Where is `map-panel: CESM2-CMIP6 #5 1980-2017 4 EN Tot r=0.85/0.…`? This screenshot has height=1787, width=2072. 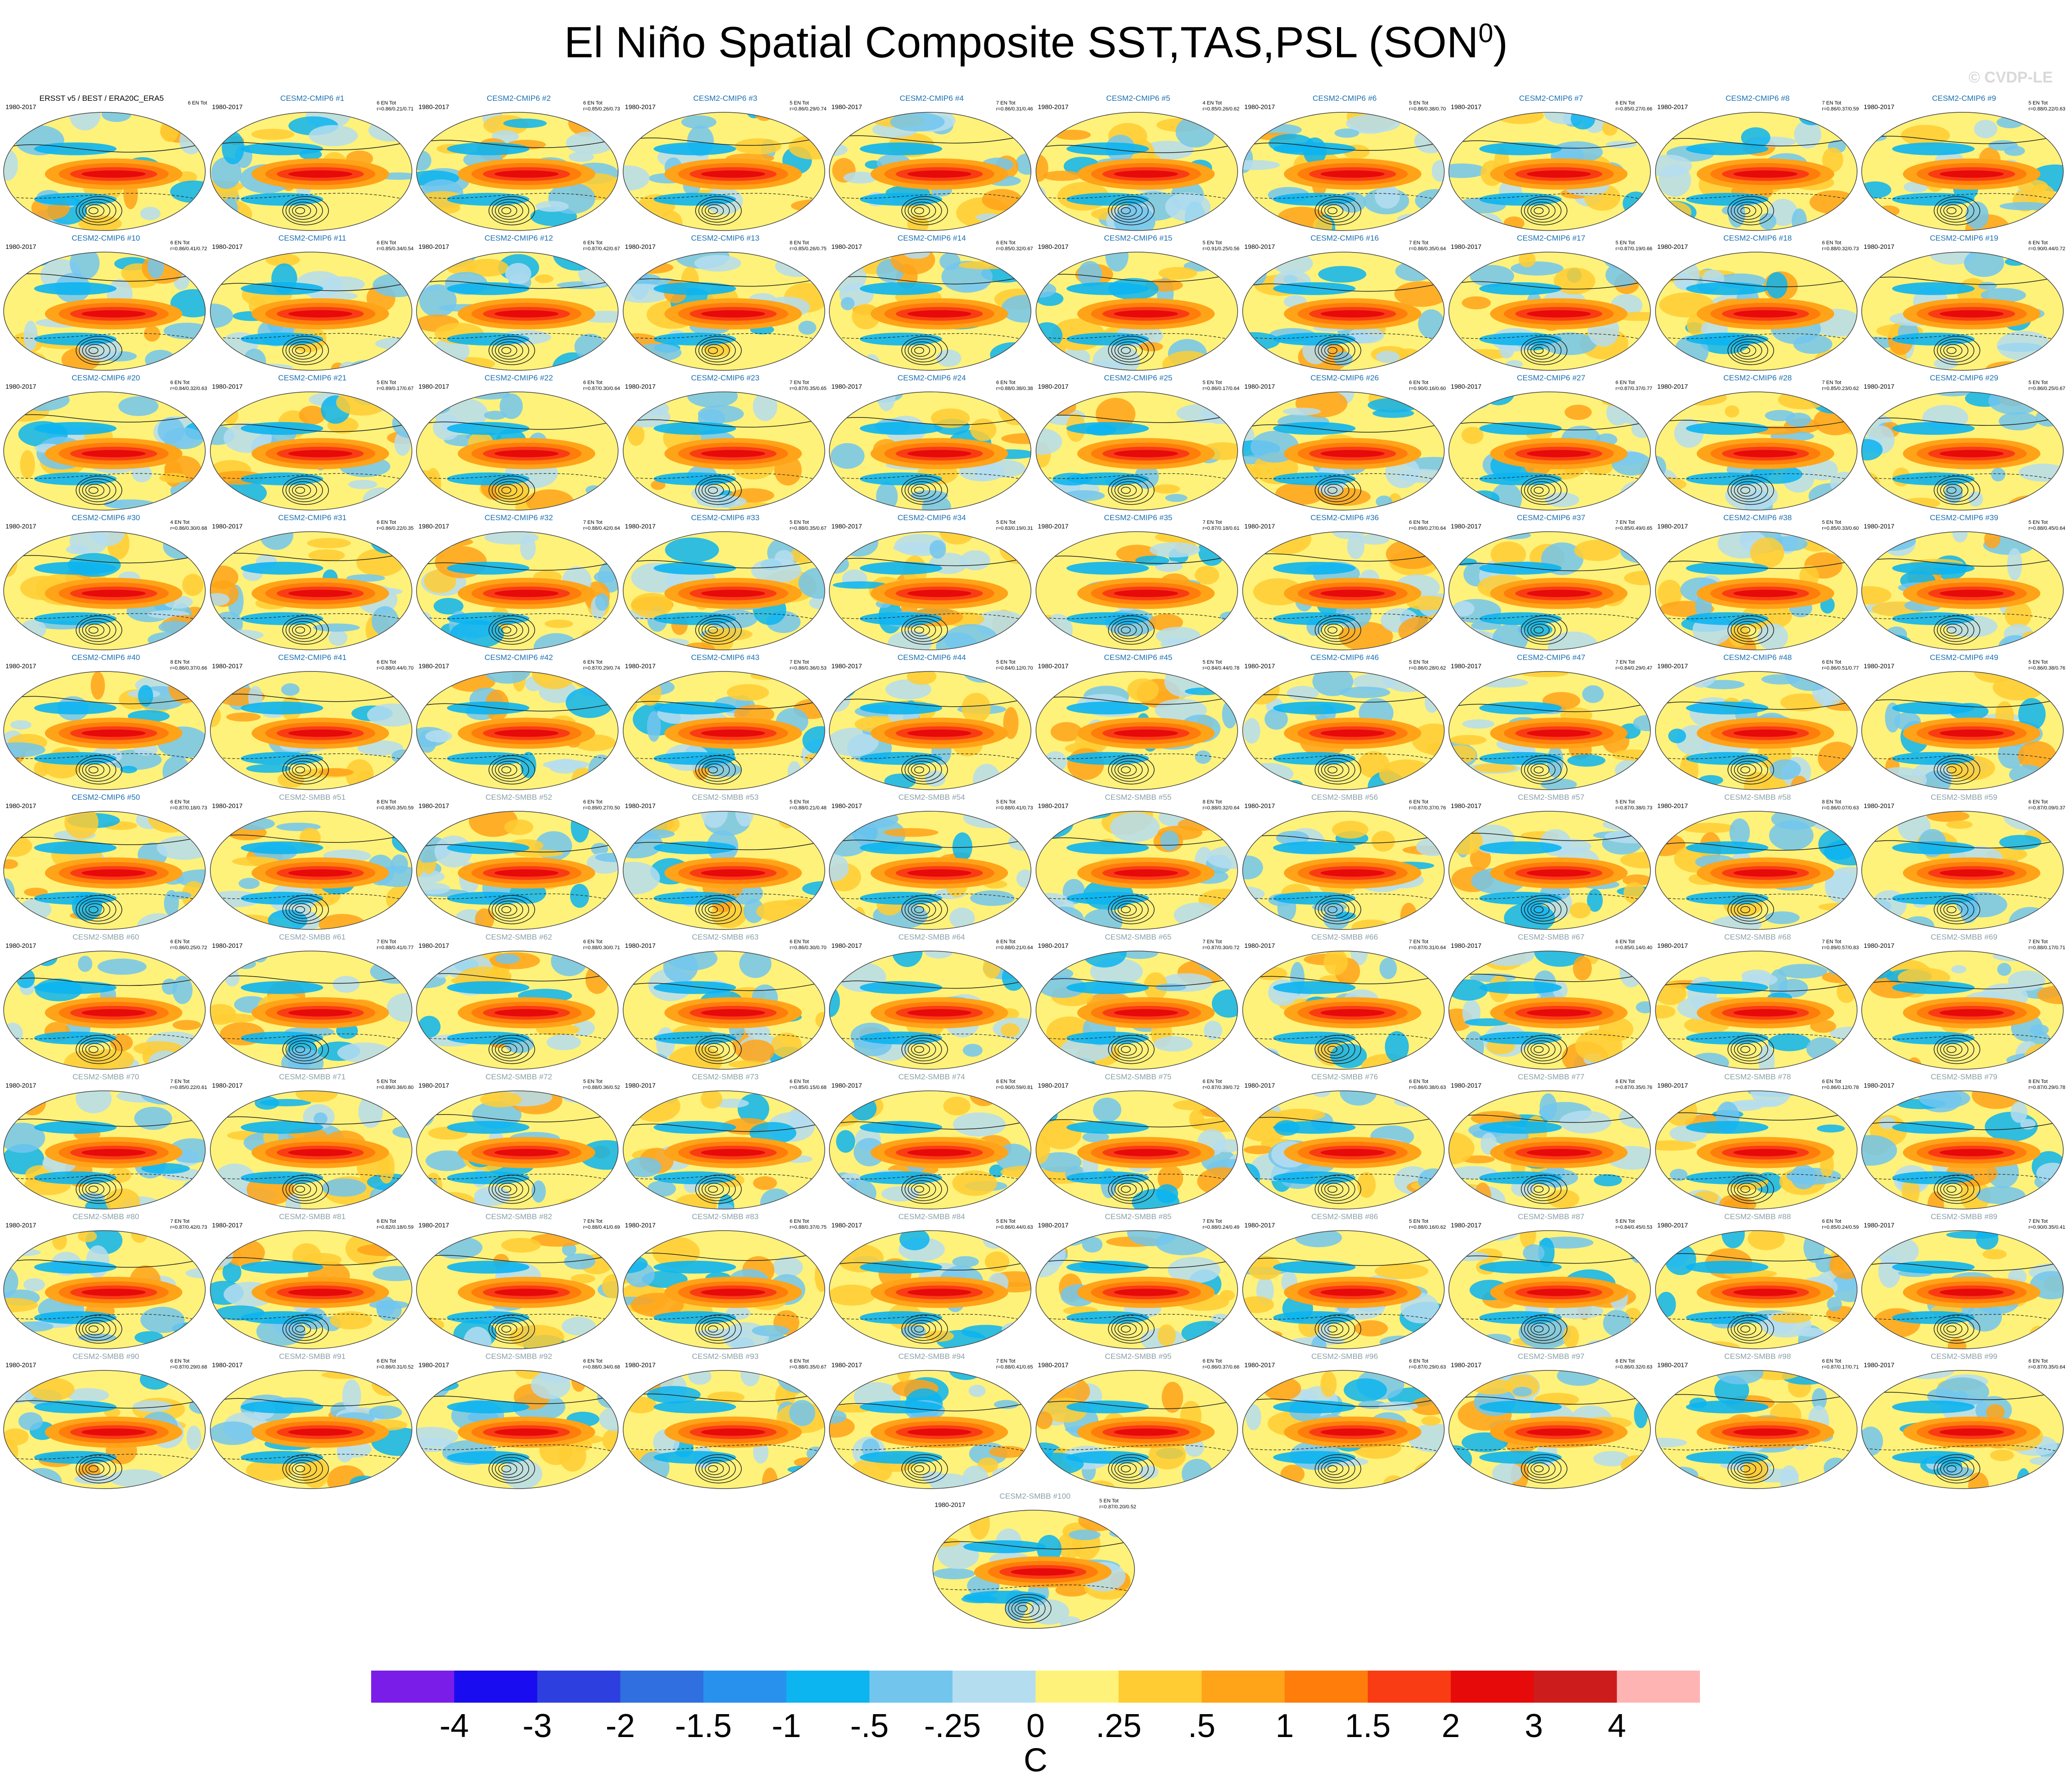
map-panel: CESM2-CMIP6 #5 1980-2017 4 EN Tot r=0.85/0.… is located at coordinates (1138, 162).